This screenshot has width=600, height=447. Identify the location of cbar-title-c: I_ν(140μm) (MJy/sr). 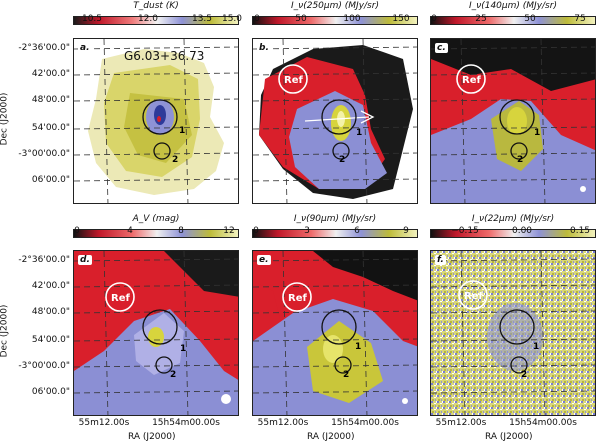
(513, 6).